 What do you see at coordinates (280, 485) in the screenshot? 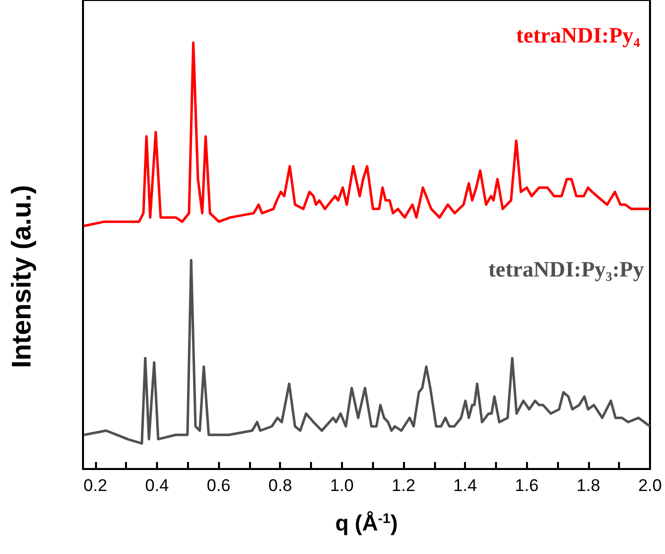
I see `x-tick-label: 0.8` at bounding box center [280, 485].